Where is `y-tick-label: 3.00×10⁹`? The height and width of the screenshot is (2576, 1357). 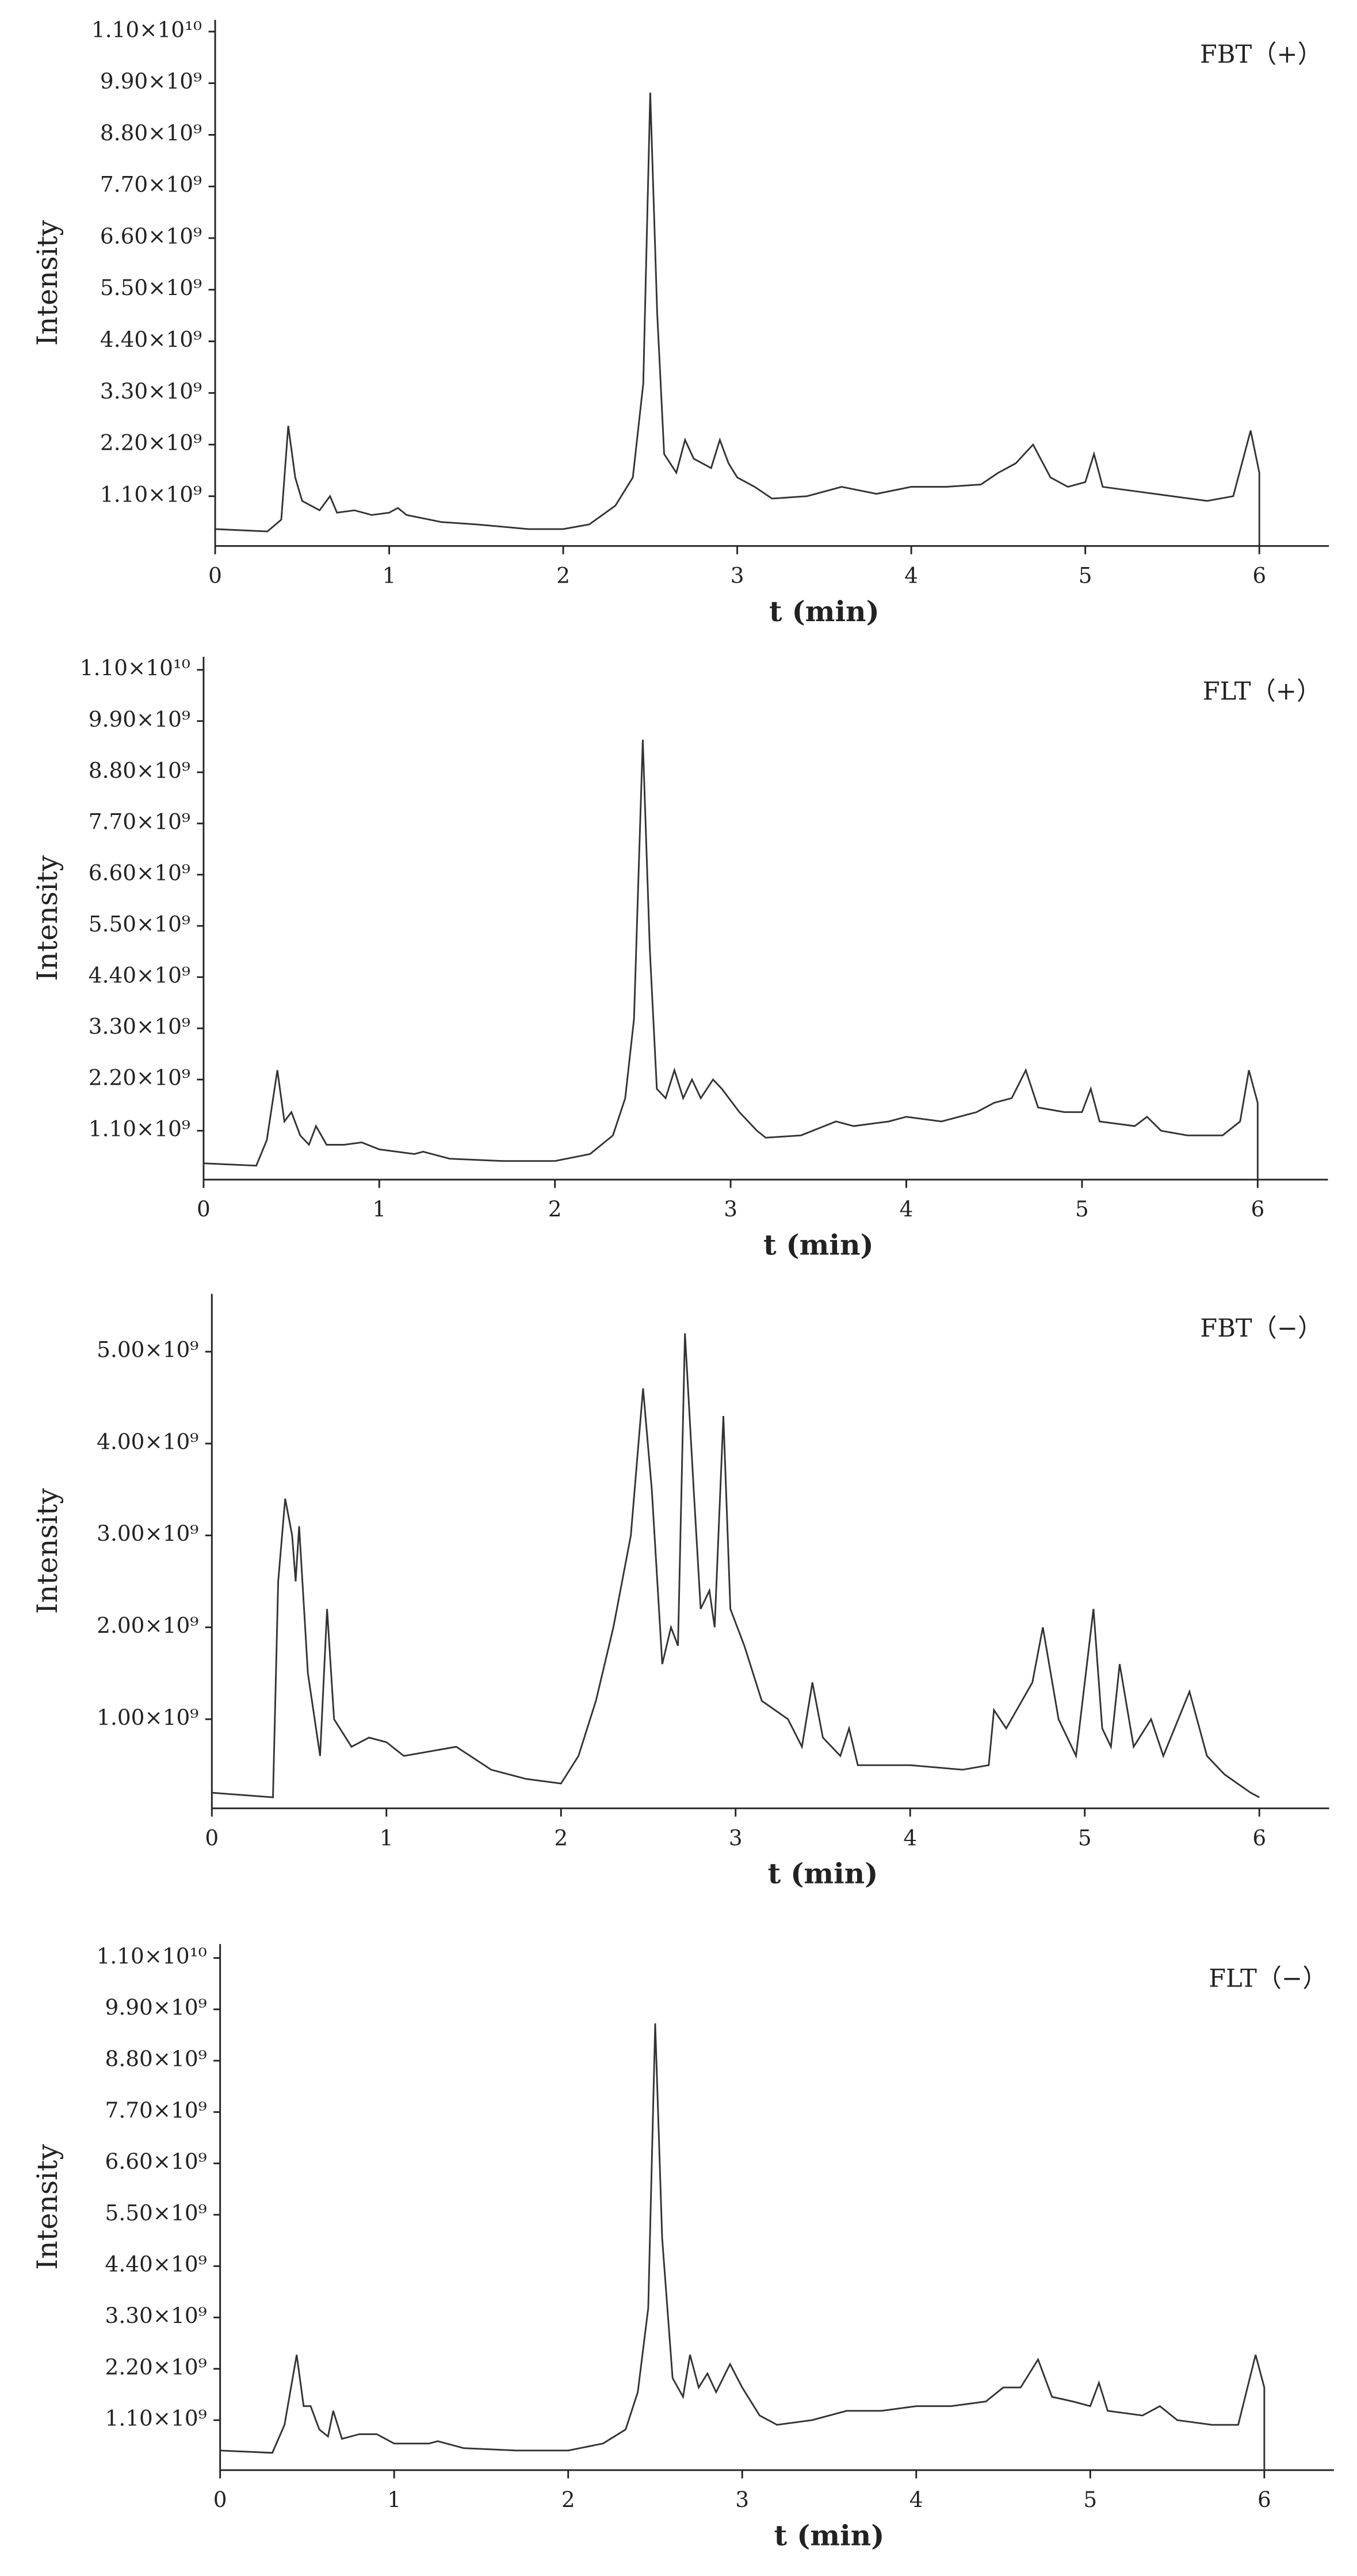 y-tick-label: 3.00×10⁹ is located at coordinates (147, 1533).